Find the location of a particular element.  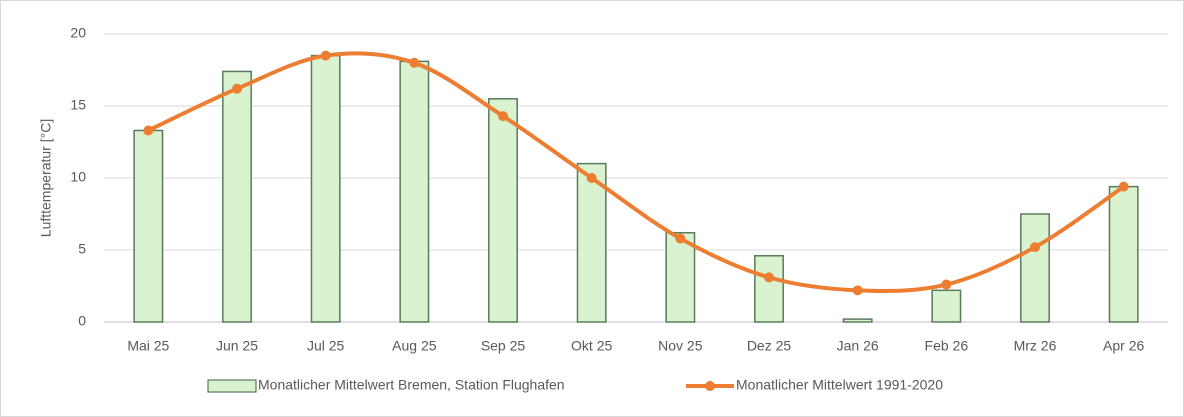

x-tick-label: Nov 25 is located at coordinates (680, 346).